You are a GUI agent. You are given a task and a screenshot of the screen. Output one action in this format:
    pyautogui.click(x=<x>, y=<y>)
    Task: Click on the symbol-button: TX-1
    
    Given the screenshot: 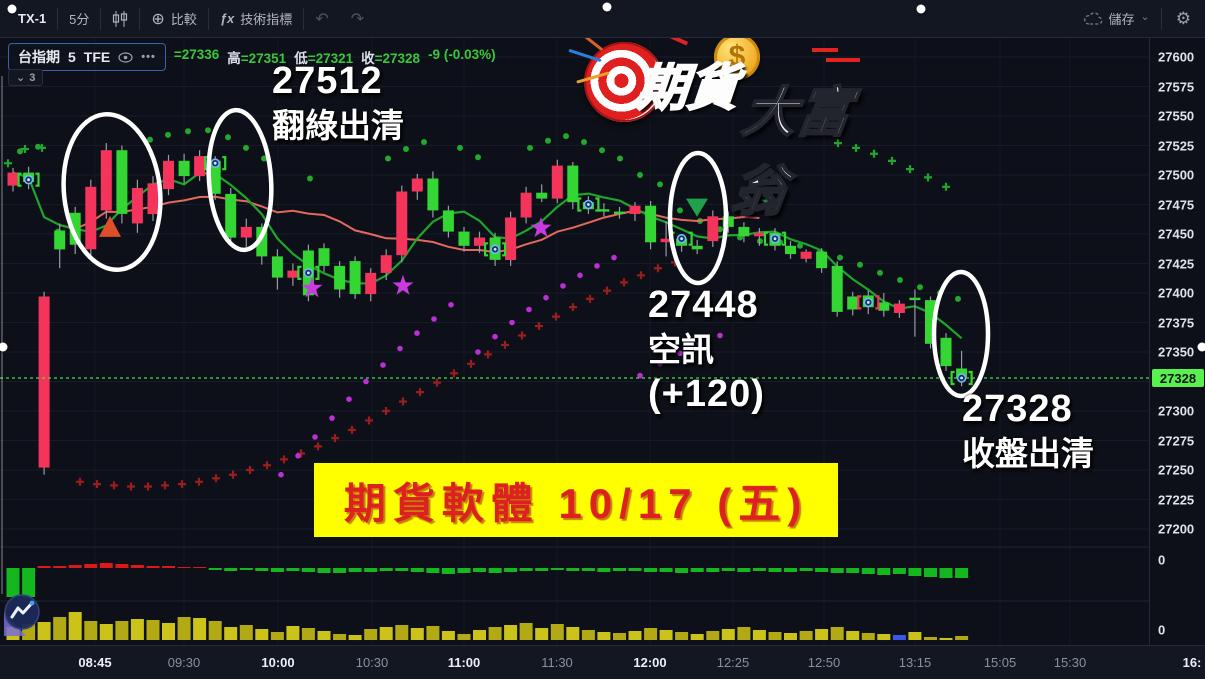 What is the action you would take?
    pyautogui.click(x=32, y=18)
    